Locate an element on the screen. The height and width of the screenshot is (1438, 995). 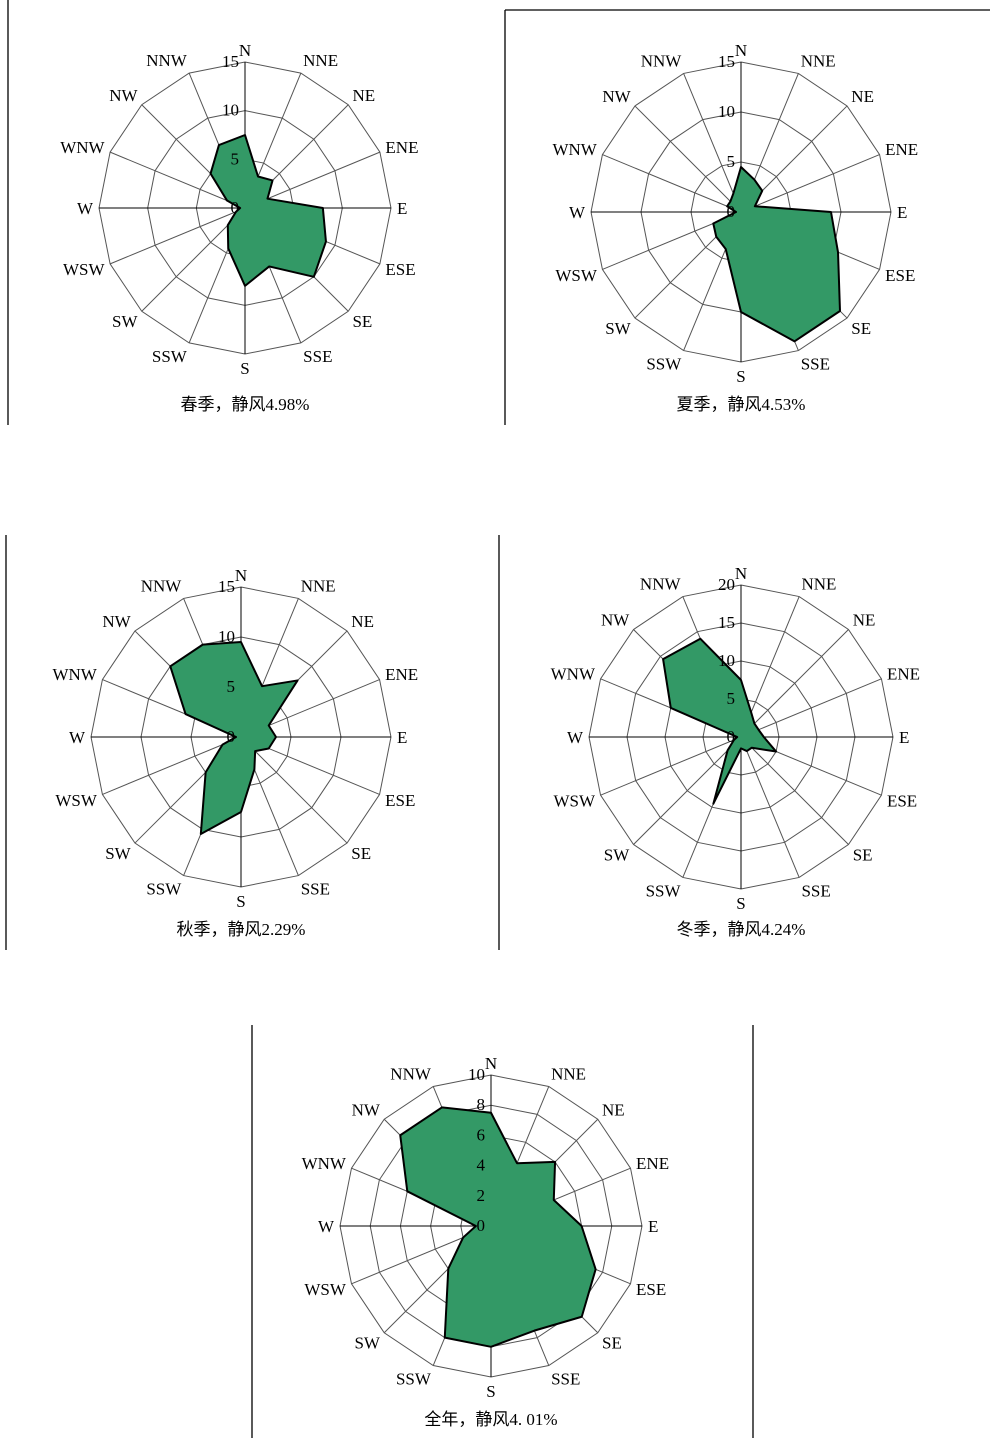
spoke-sse is located at coordinates (770, 807).